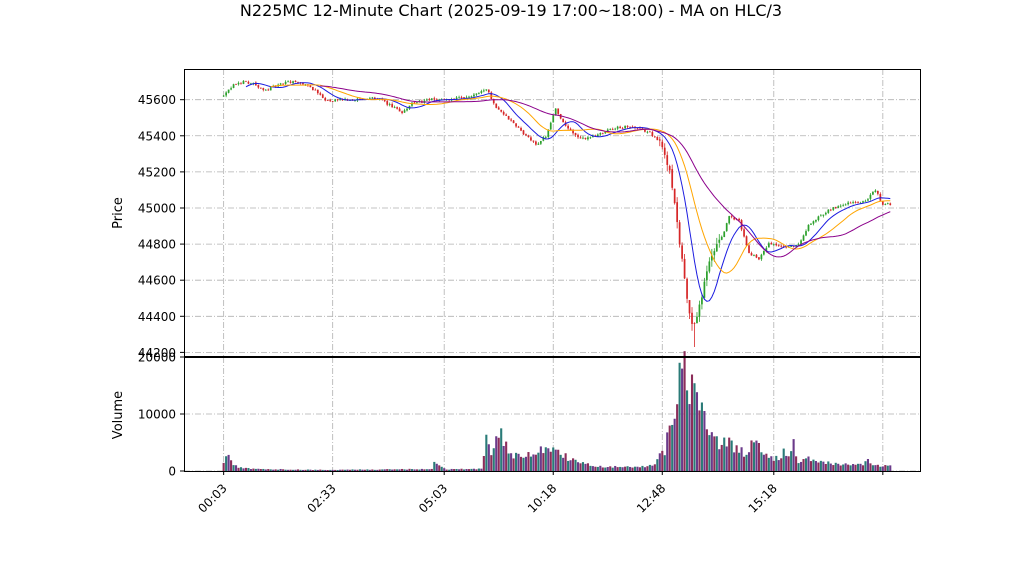 This screenshot has height=579, width=1022. Describe the element at coordinates (157, 317) in the screenshot. I see `price-tick-label: 44400` at that location.